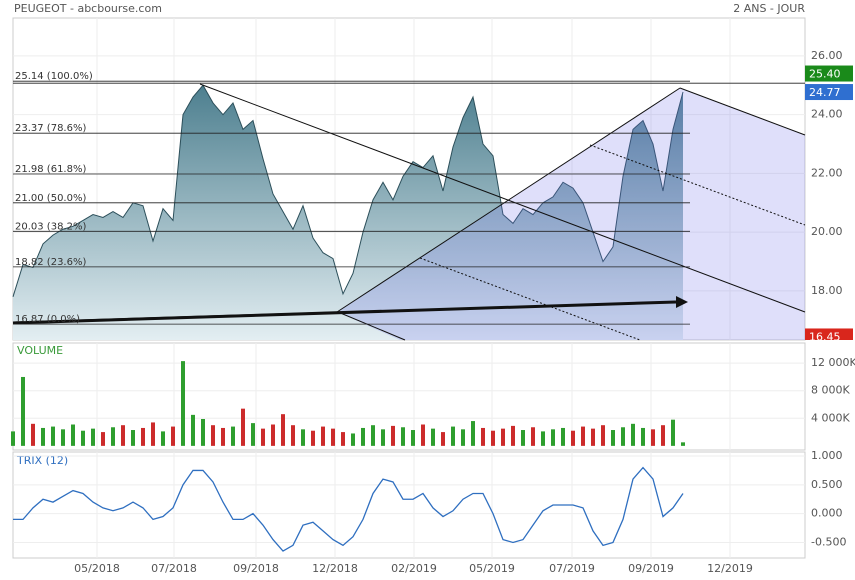 The image size is (855, 580). Describe the element at coordinates (256, 568) in the screenshot. I see `x-tick-label: 09/2018` at that location.